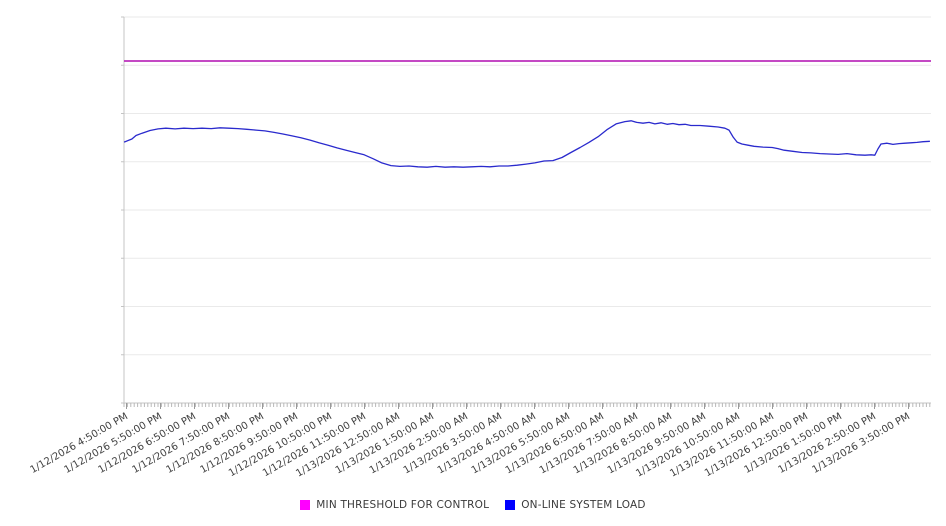 The height and width of the screenshot is (526, 946). I want to click on legend-label-load: ON-LINE SYSTEM LOAD, so click(583, 505).